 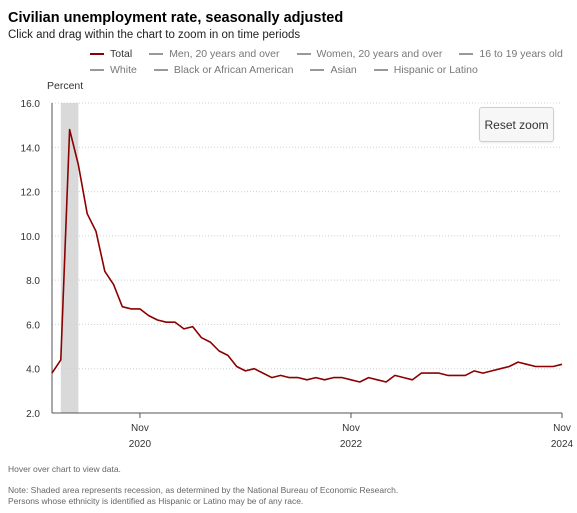 What do you see at coordinates (233, 70) in the screenshot?
I see `legend-label: Black or African American` at bounding box center [233, 70].